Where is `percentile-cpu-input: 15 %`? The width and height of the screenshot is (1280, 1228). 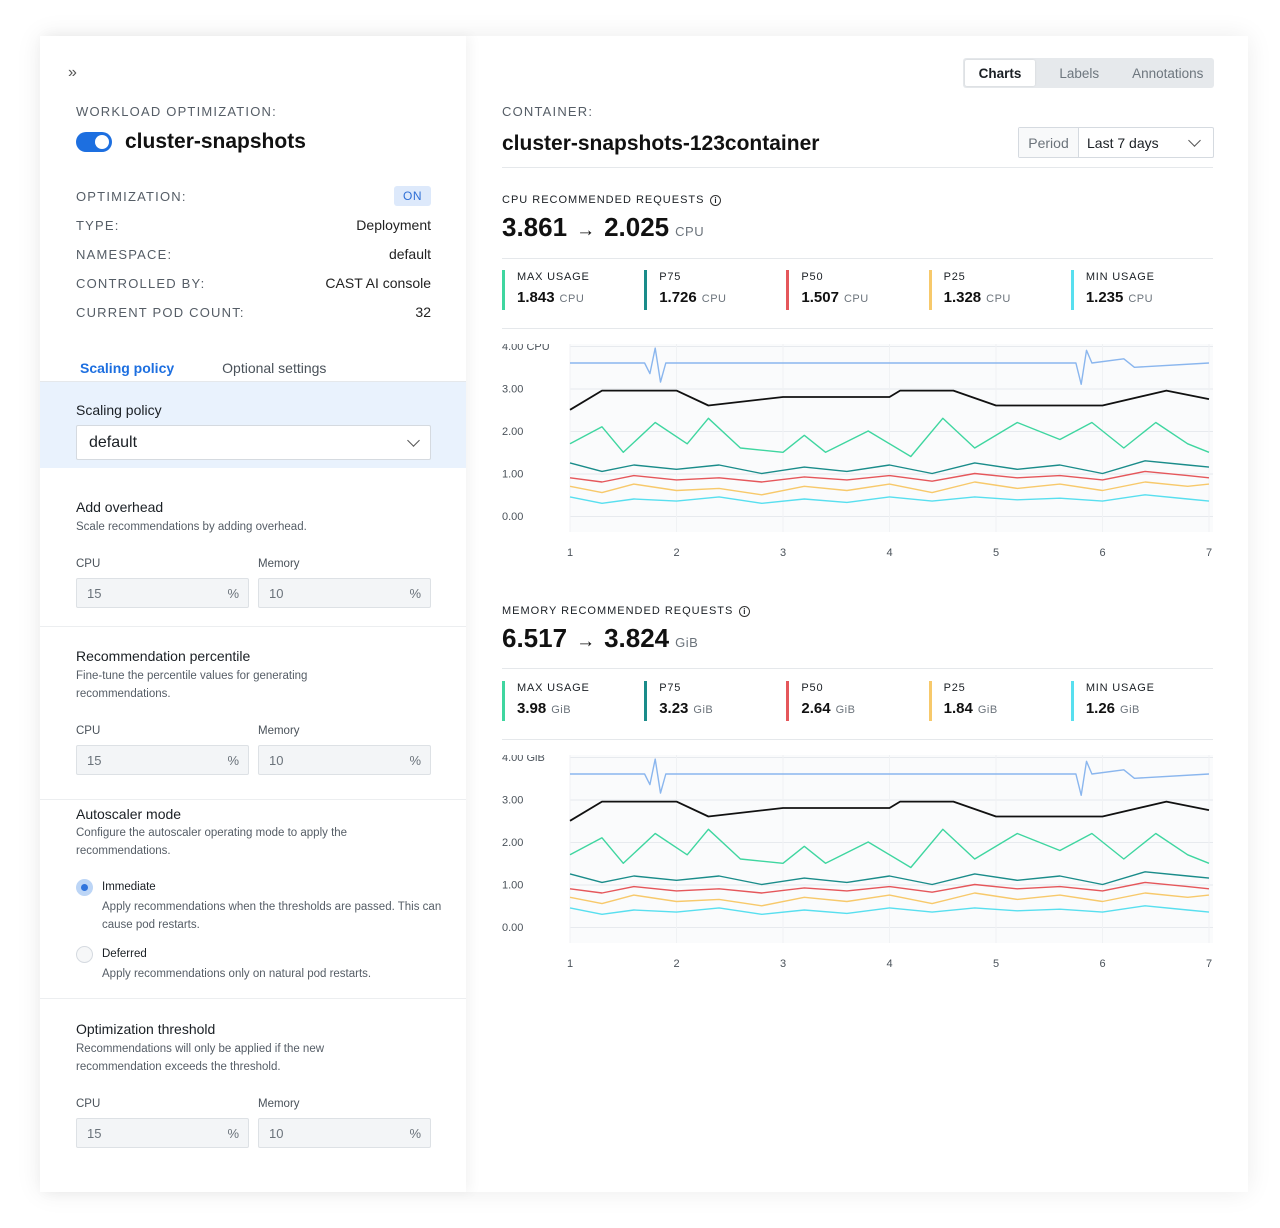 percentile-cpu-input: 15 % is located at coordinates (162, 760).